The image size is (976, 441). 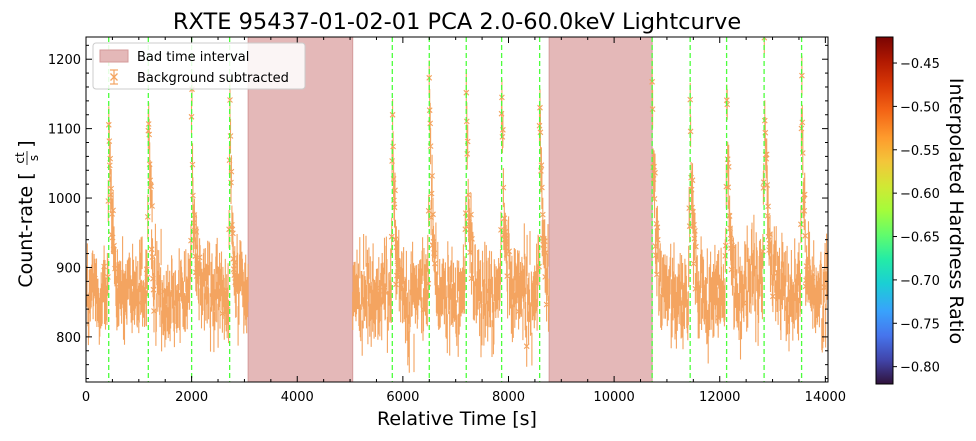 What do you see at coordinates (20, 158) in the screenshot?
I see `y-axis-label-numerator: ct` at bounding box center [20, 158].